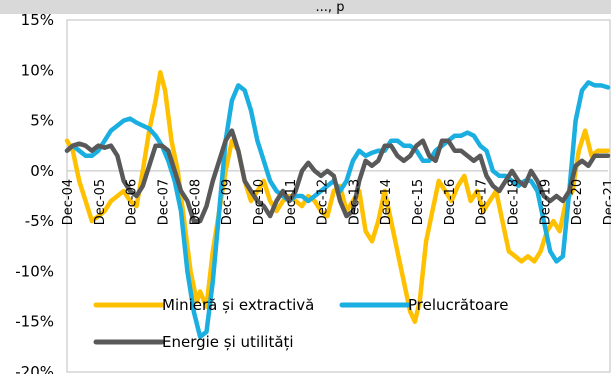 Image resolution: width=611 pixels, height=374 pixels. I want to click on x-tick-label: Dec-08, so click(195, 202).